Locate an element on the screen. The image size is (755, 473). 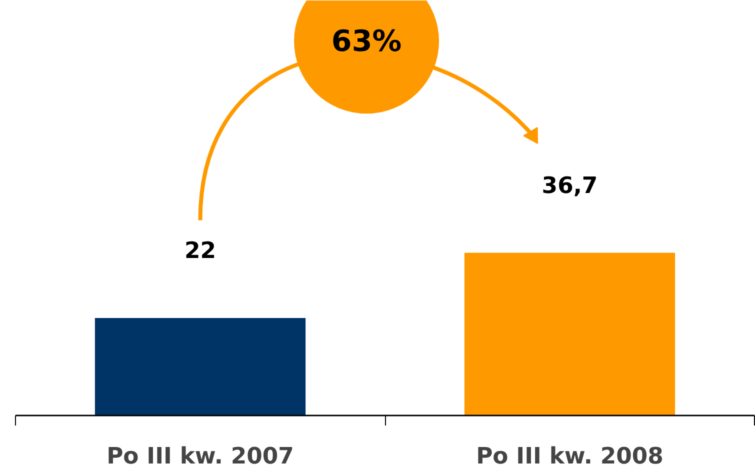
x-tick-label: Po III kw. 2007 is located at coordinates (200, 457).